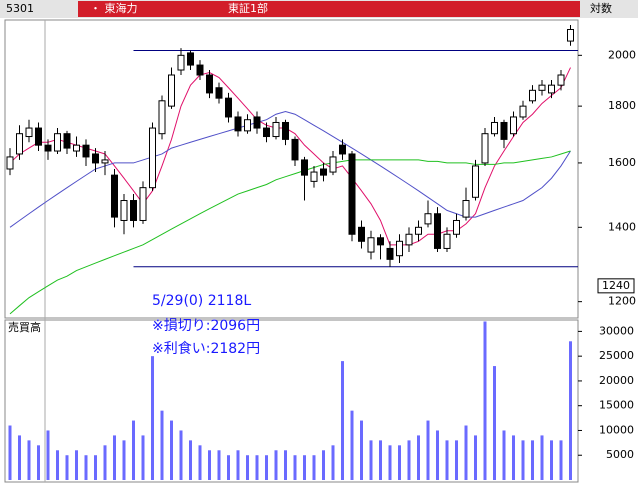  I want to click on price-marker-label: 1240, so click(616, 285).